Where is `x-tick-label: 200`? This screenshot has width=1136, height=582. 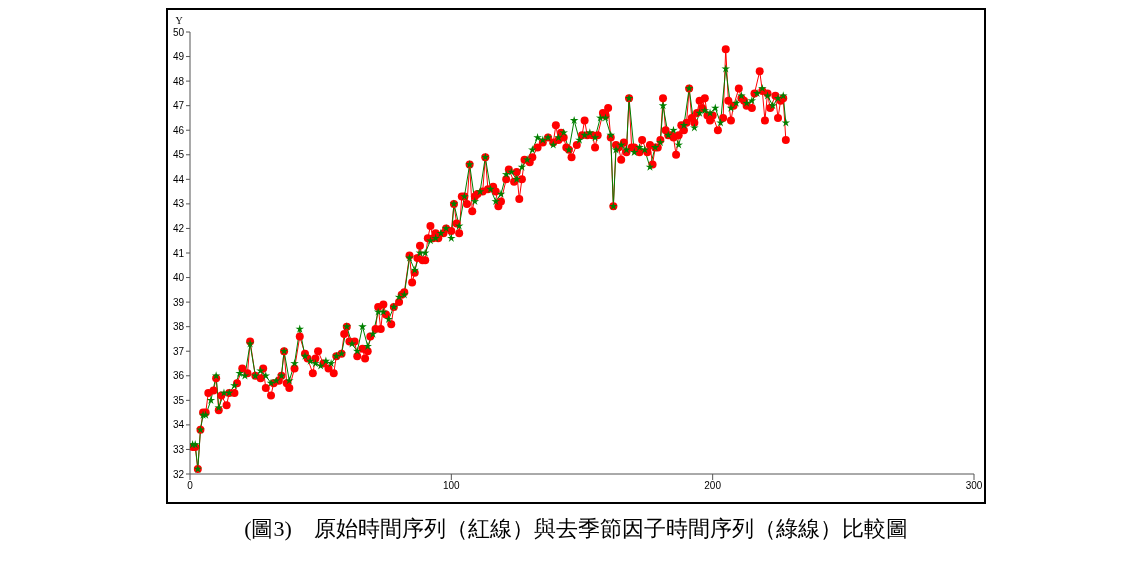
x-tick-label: 200 is located at coordinates (713, 486).